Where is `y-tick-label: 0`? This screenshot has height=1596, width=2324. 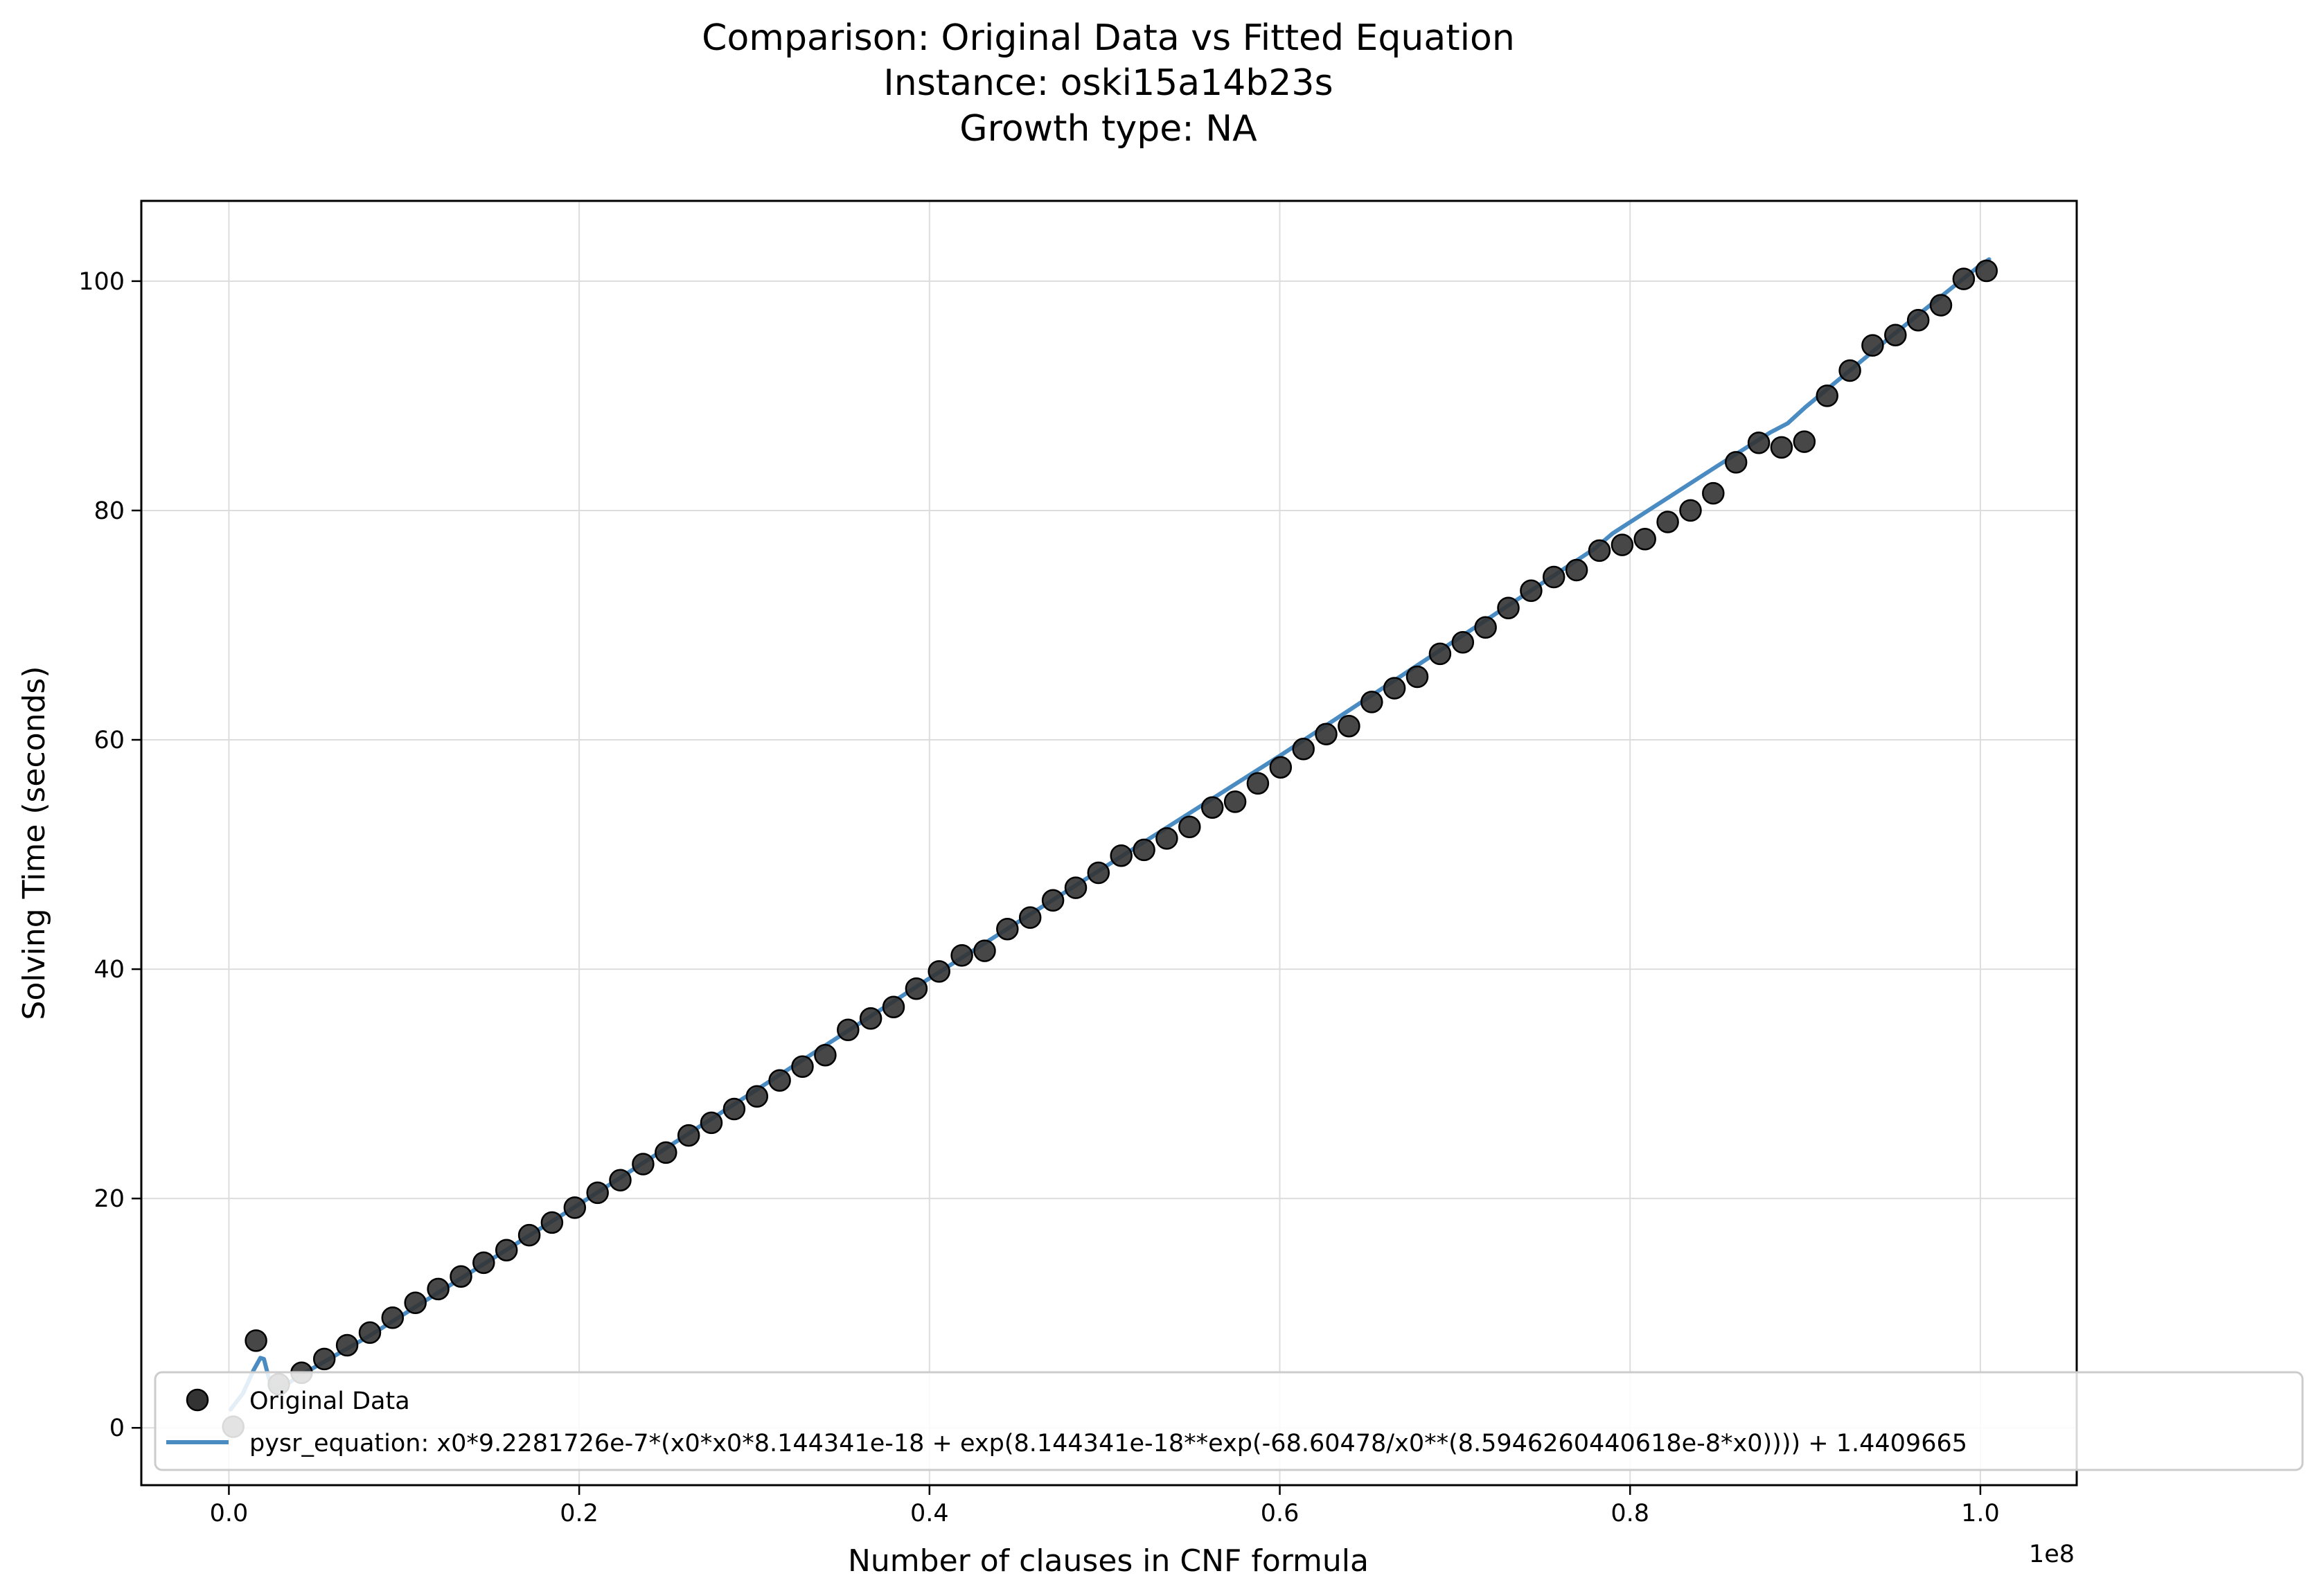
y-tick-label: 0 is located at coordinates (117, 1428).